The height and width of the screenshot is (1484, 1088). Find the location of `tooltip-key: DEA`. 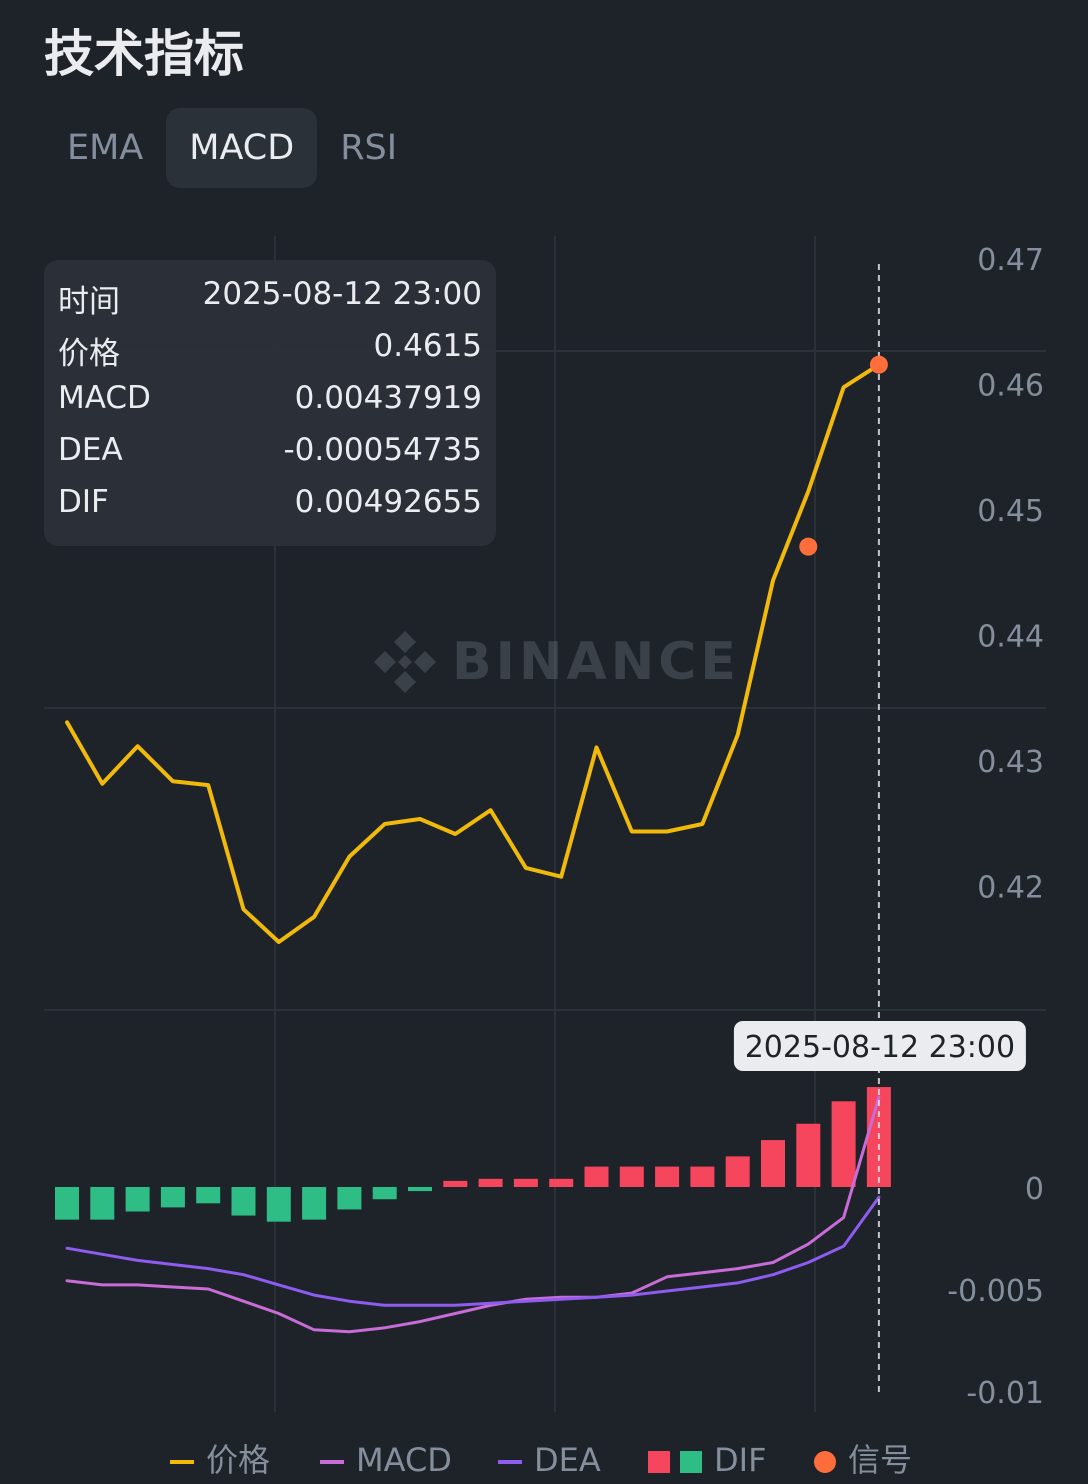

tooltip-key: DEA is located at coordinates (90, 450).